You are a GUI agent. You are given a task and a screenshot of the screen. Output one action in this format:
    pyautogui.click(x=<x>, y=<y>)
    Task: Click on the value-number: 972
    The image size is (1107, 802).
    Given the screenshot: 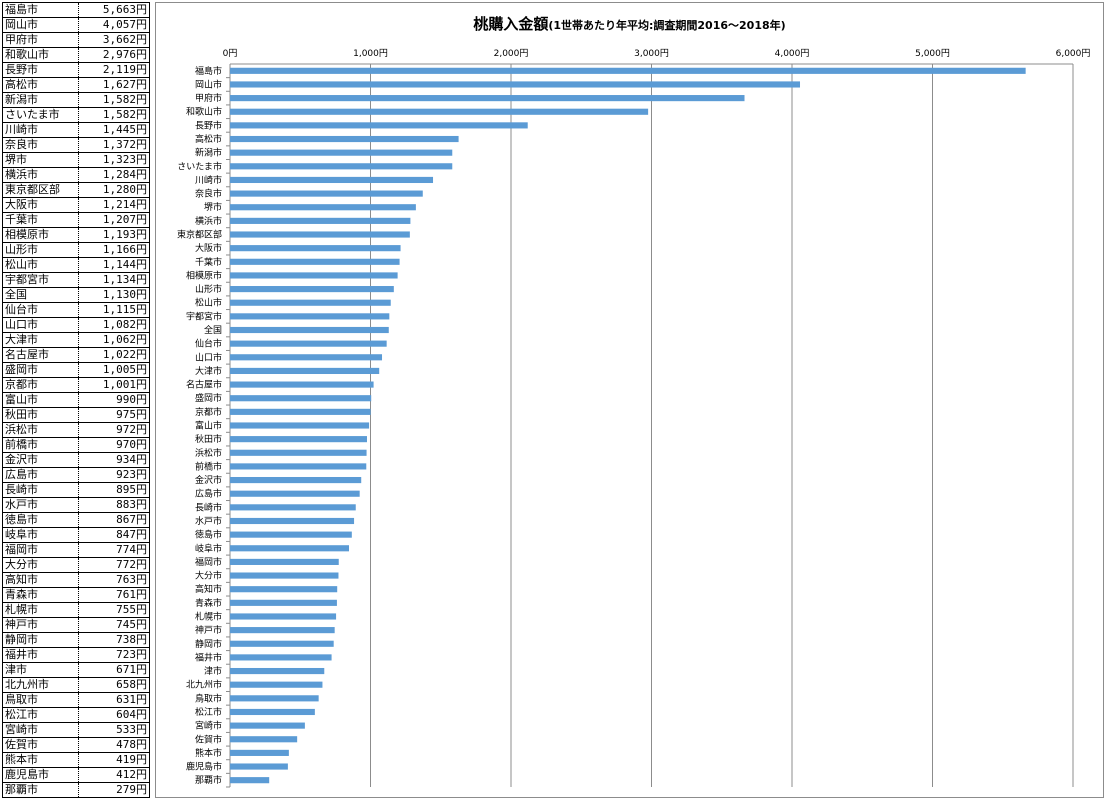 What is the action you would take?
    pyautogui.click(x=126, y=429)
    